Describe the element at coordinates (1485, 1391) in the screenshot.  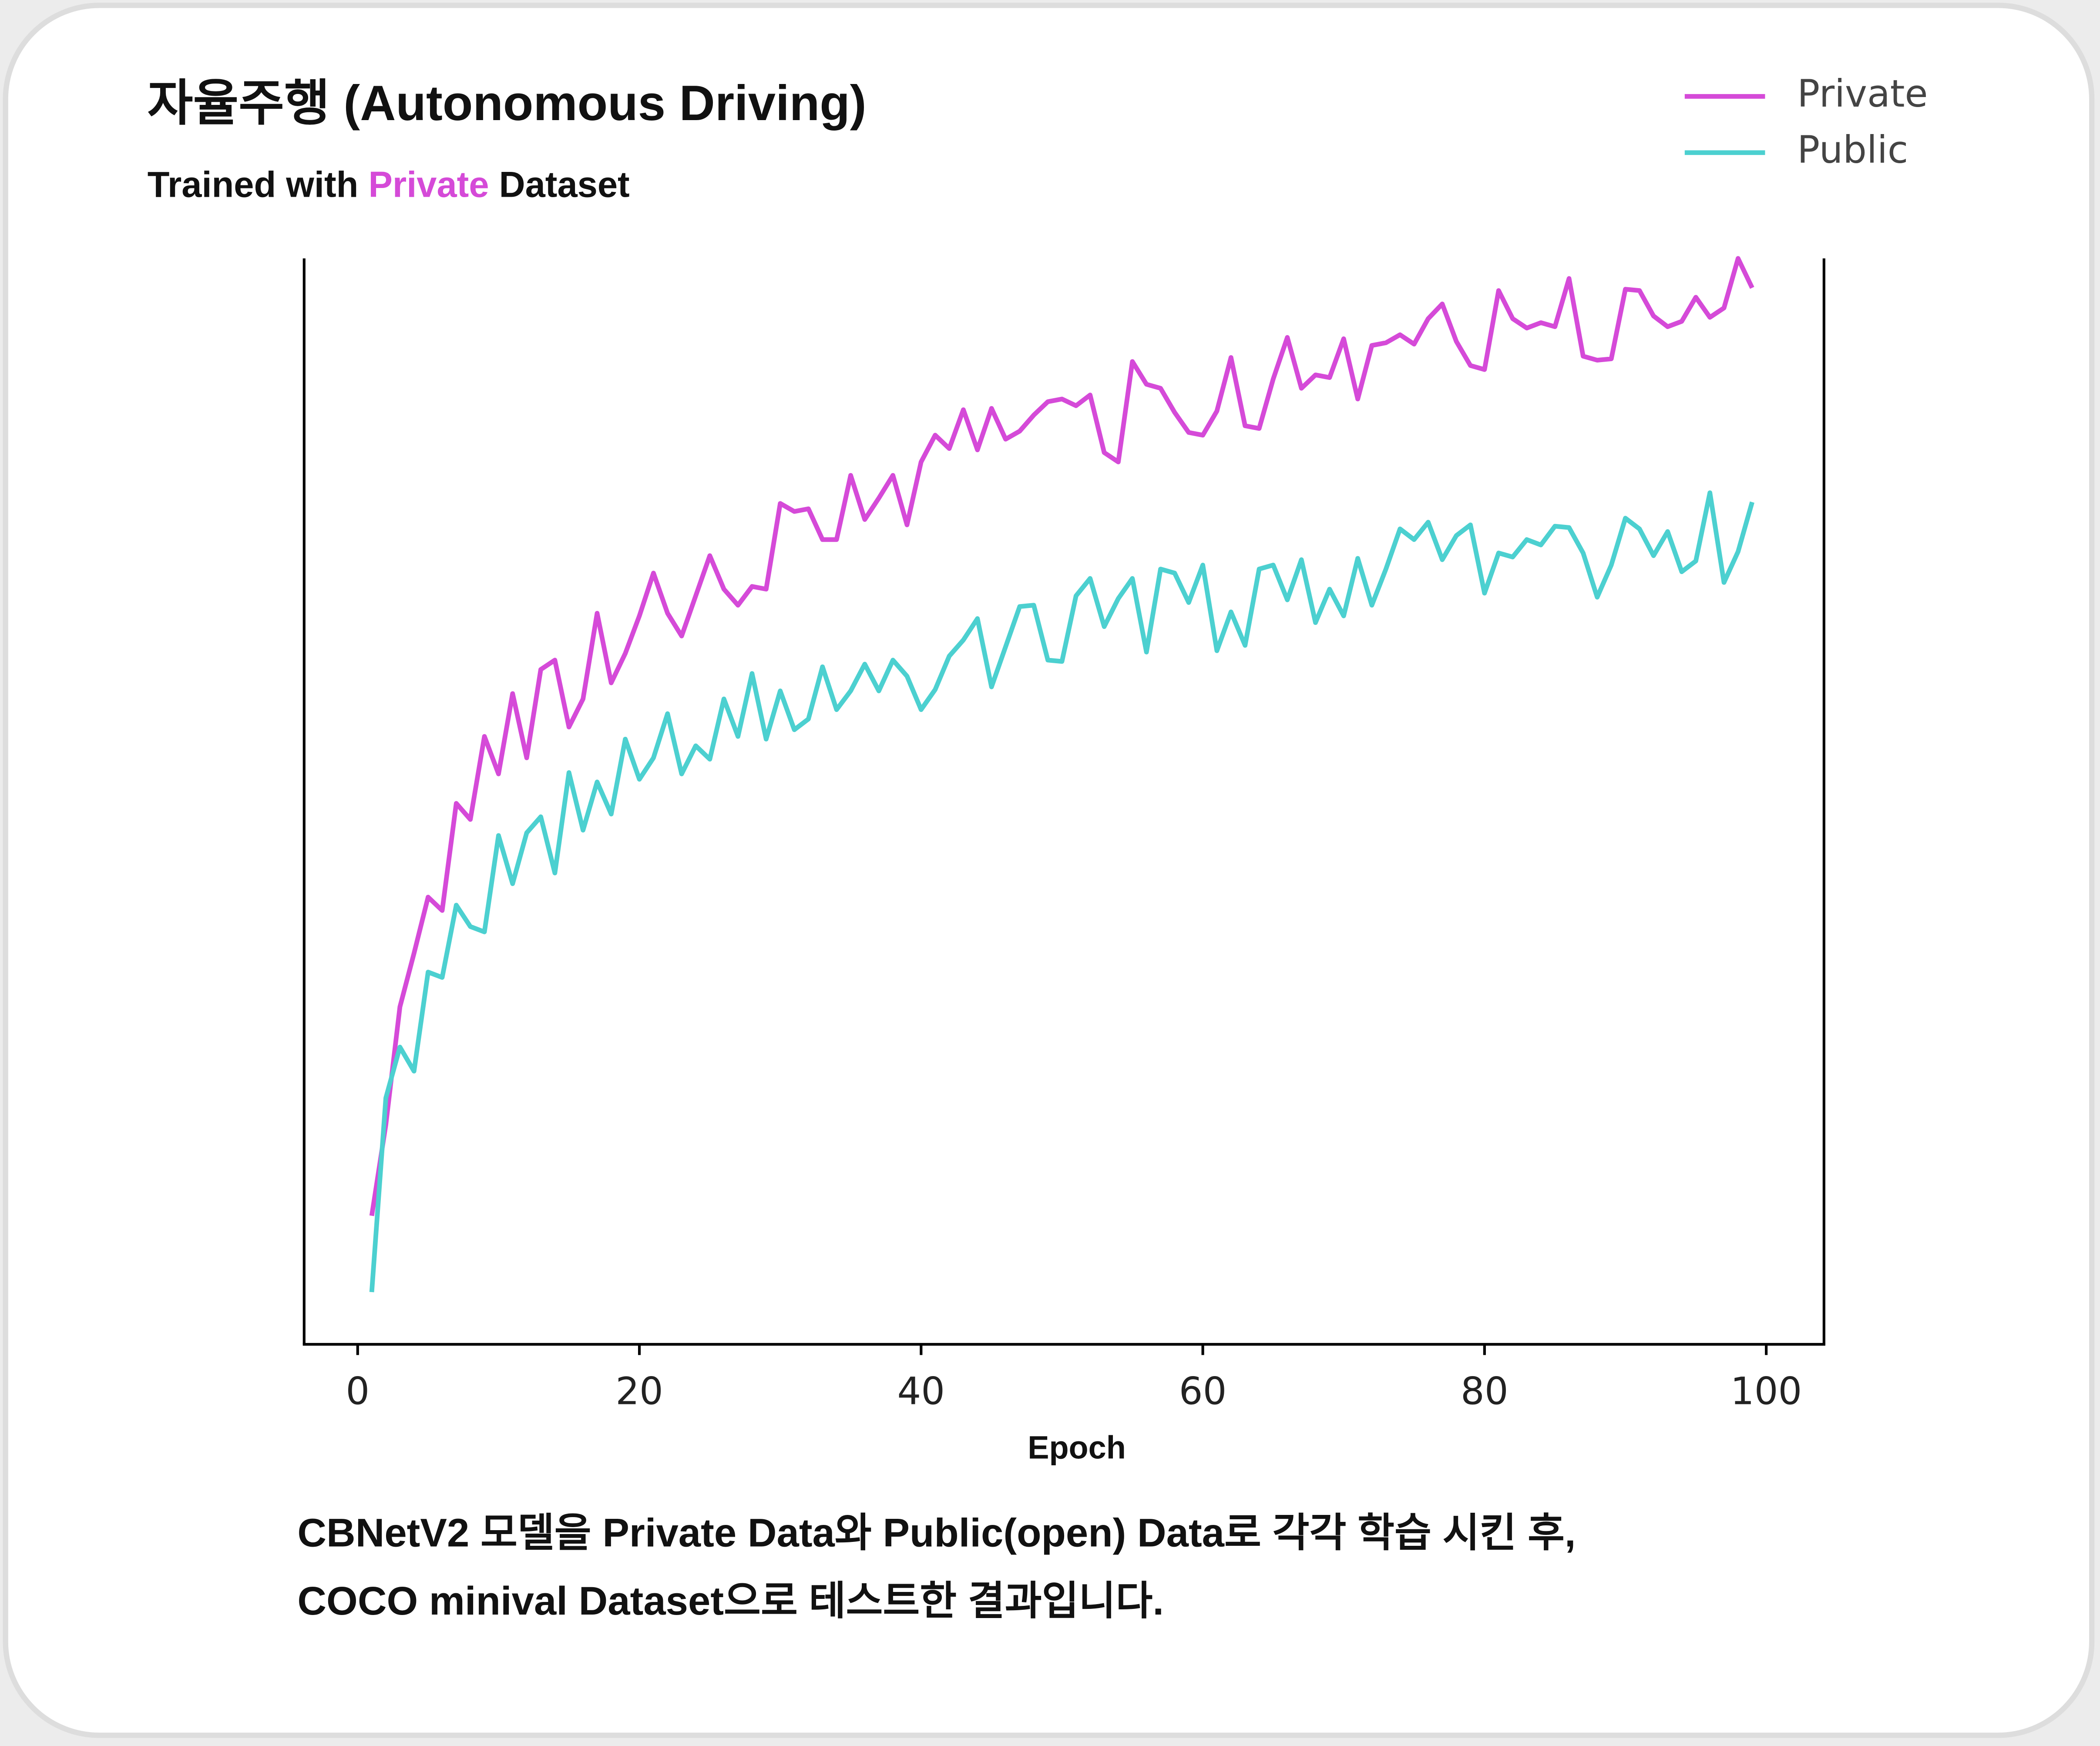
I see `x-tick-label: 80` at that location.